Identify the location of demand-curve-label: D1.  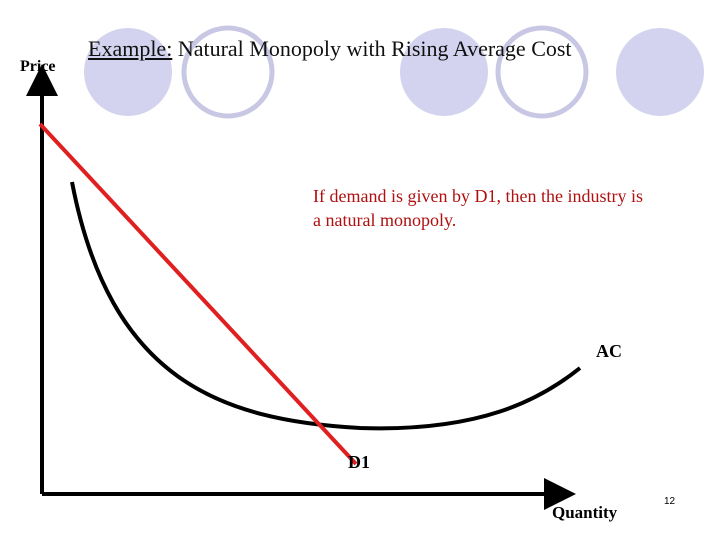
(359, 462).